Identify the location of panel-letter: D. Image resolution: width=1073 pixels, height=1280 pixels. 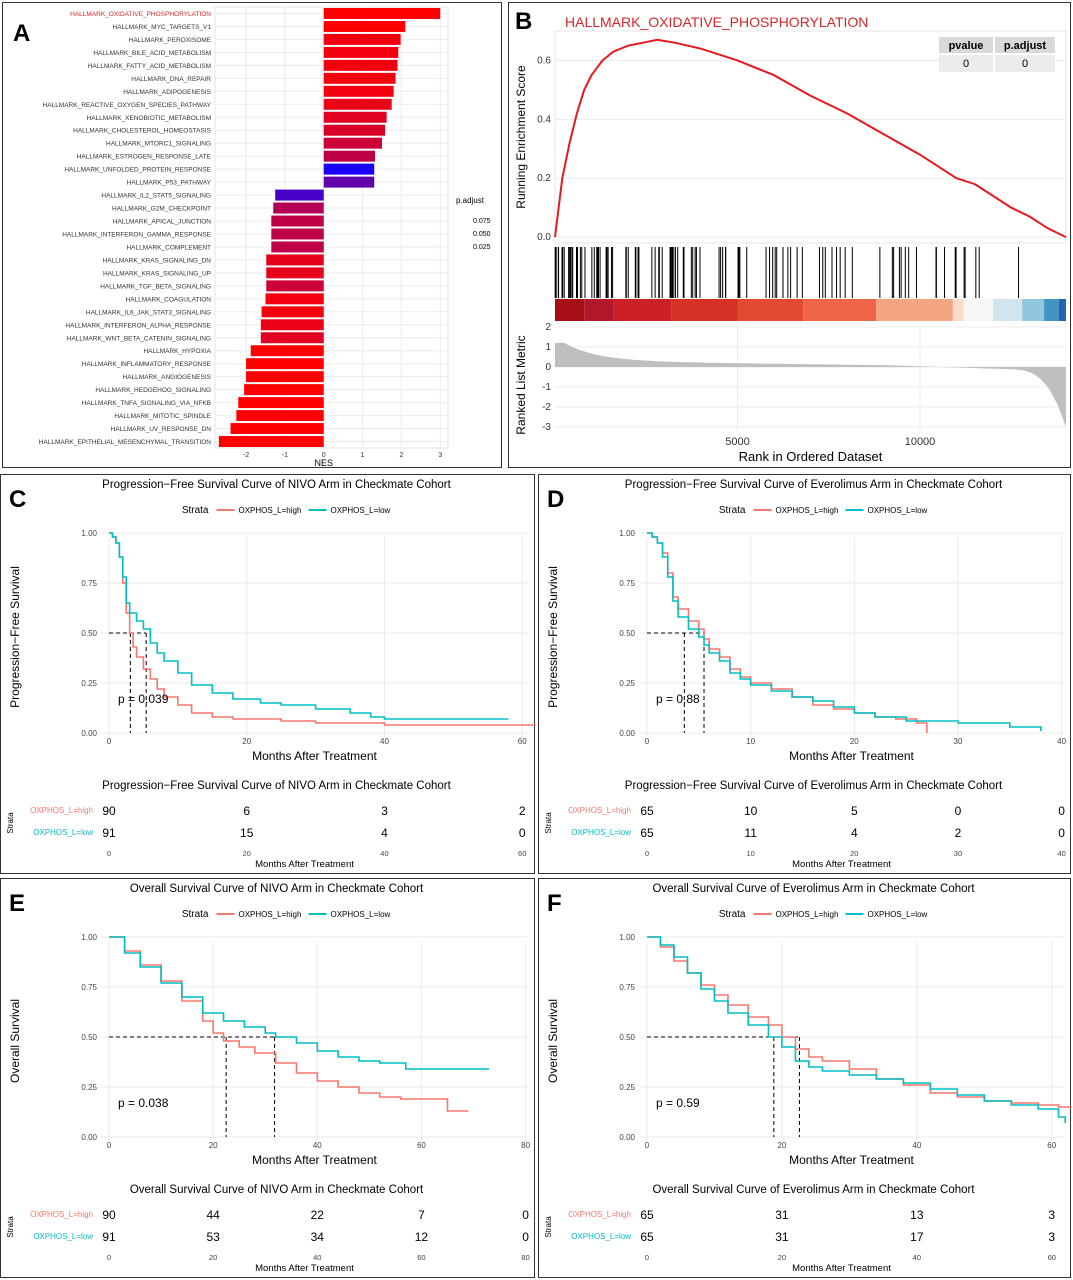
(555, 499).